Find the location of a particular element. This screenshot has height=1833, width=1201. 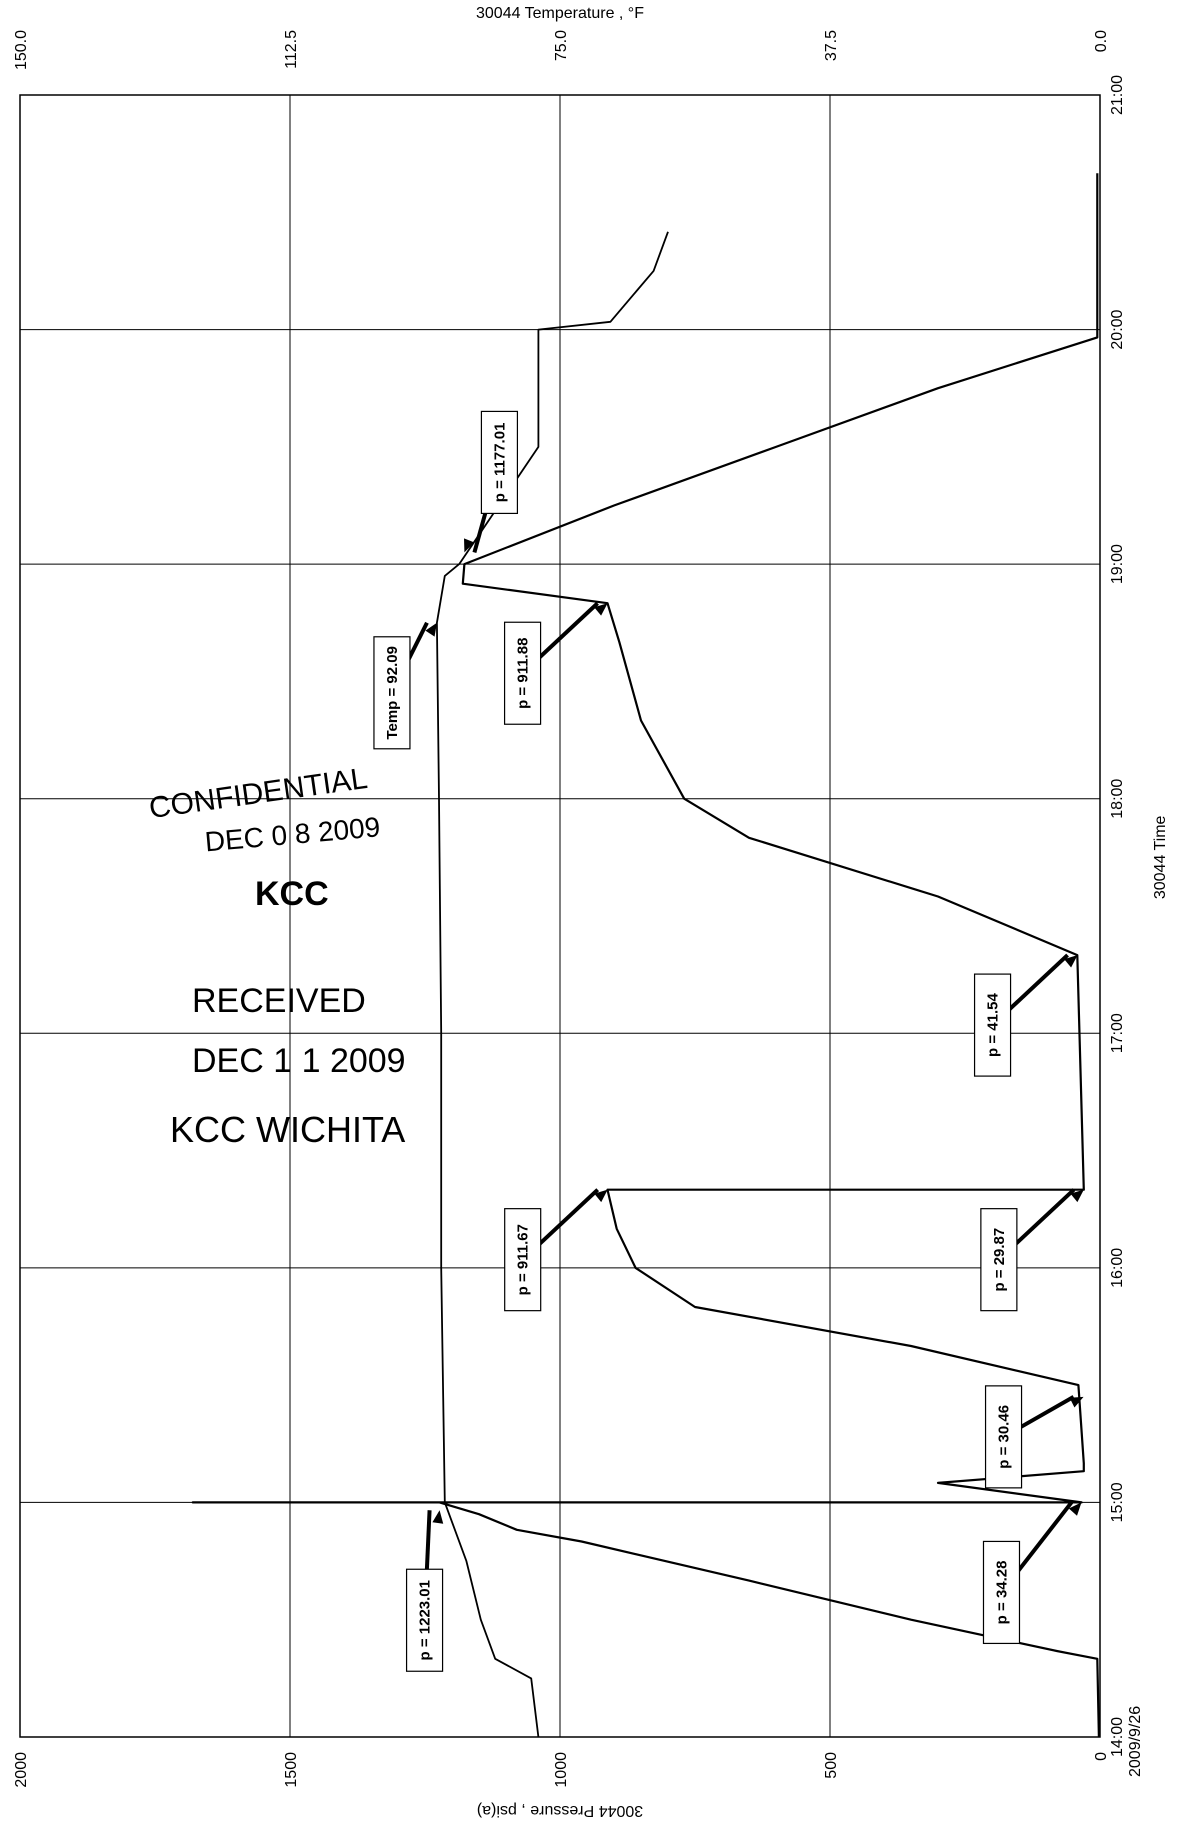

annotation-label: p = 34.28 is located at coordinates (1001, 1593).